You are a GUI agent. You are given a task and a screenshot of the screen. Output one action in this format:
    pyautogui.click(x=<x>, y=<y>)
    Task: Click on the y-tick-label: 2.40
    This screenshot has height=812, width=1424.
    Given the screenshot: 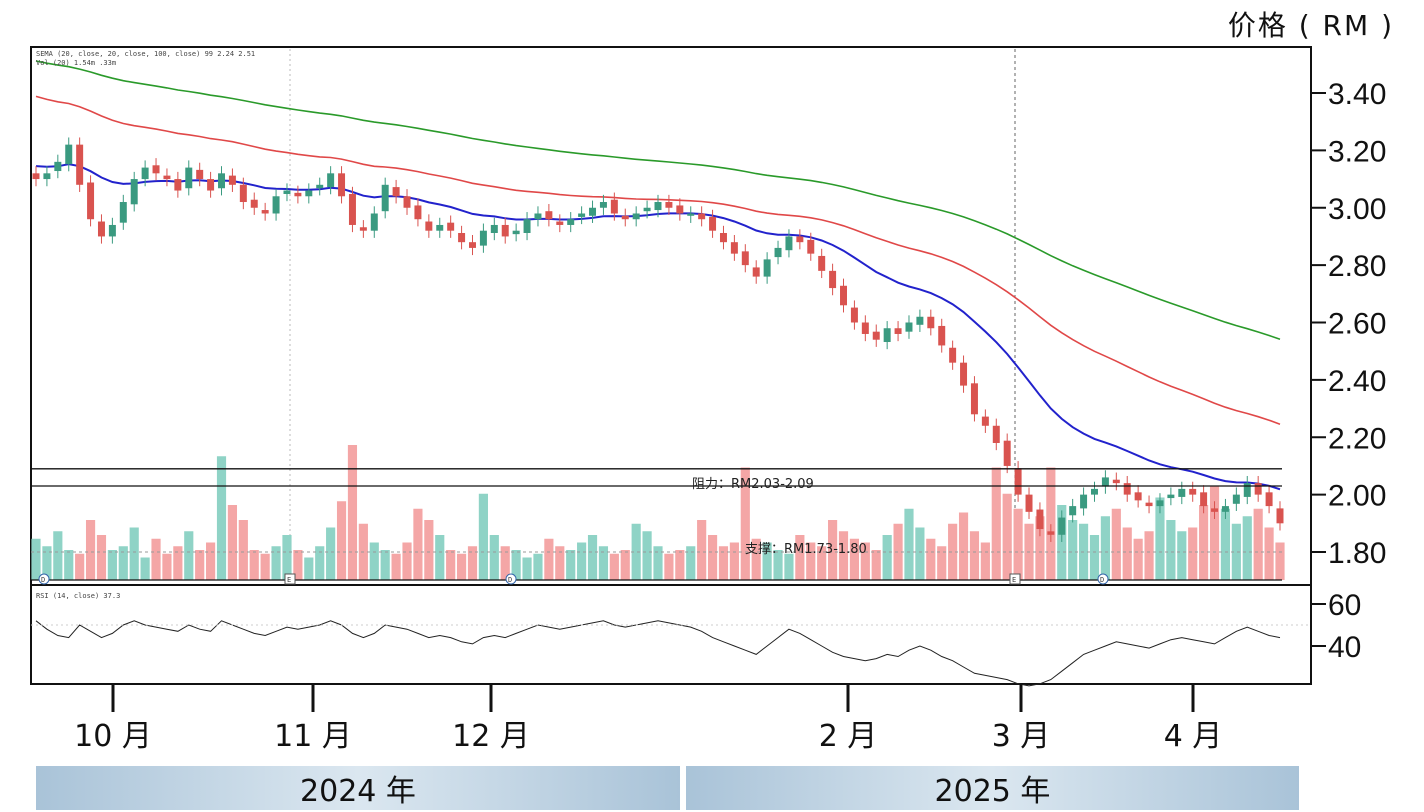 What is the action you would take?
    pyautogui.click(x=1357, y=381)
    